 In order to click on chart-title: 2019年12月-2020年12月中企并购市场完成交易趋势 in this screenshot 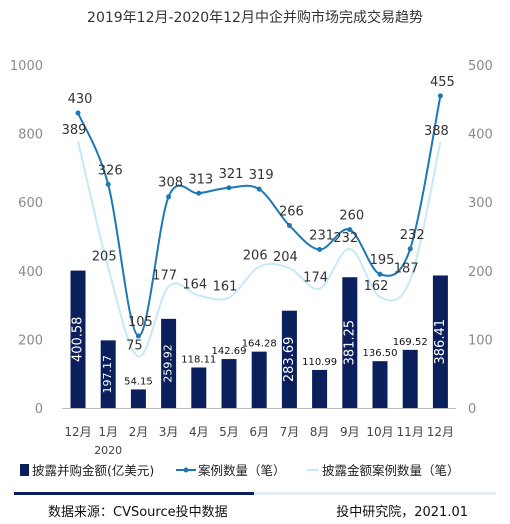, I will do `click(255, 17)`.